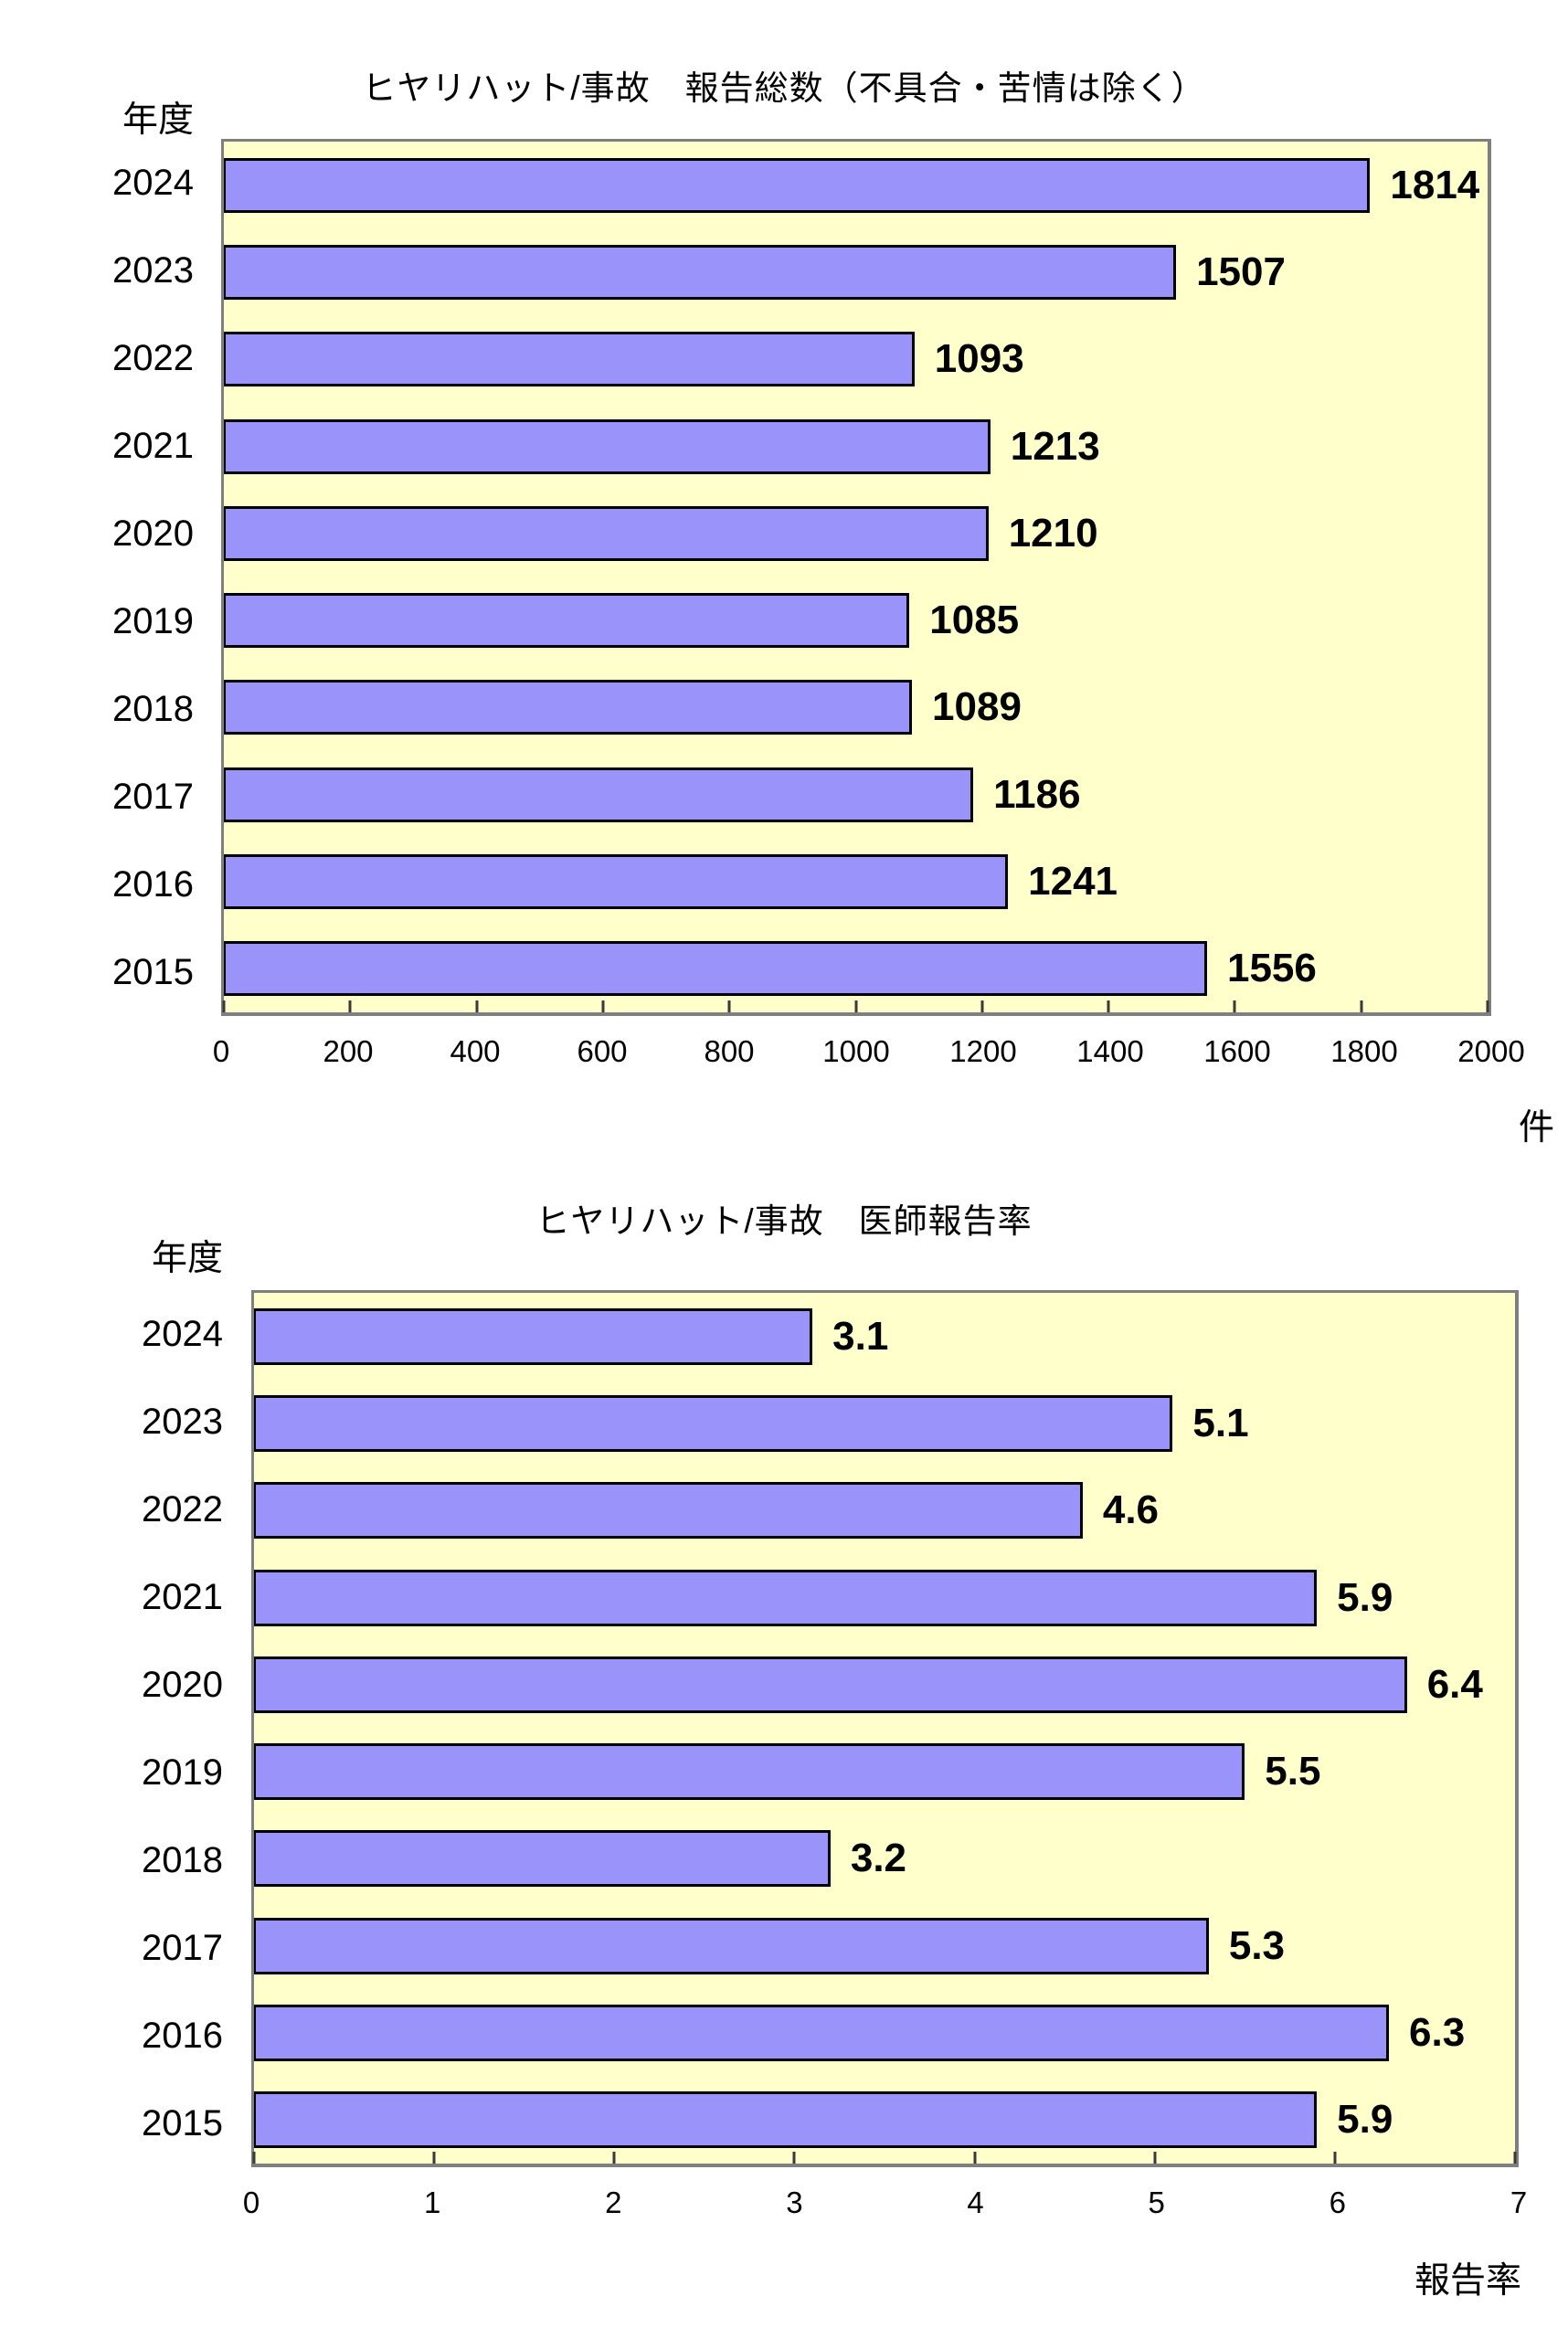 Image resolution: width=1568 pixels, height=2339 pixels. What do you see at coordinates (977, 707) in the screenshot?
I see `value-label: 1089` at bounding box center [977, 707].